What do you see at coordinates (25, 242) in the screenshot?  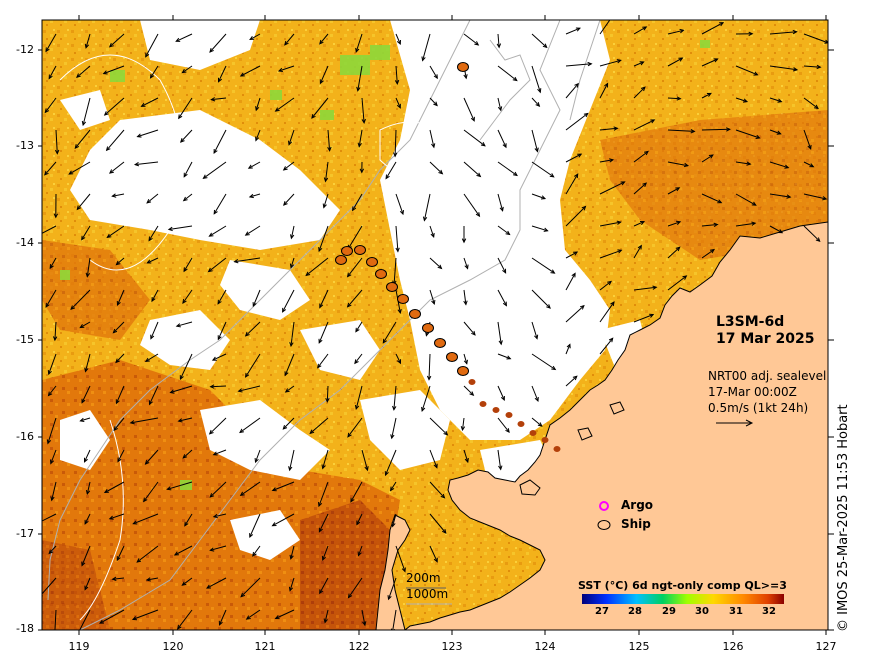 I see `y-tick-label: -14` at bounding box center [25, 242].